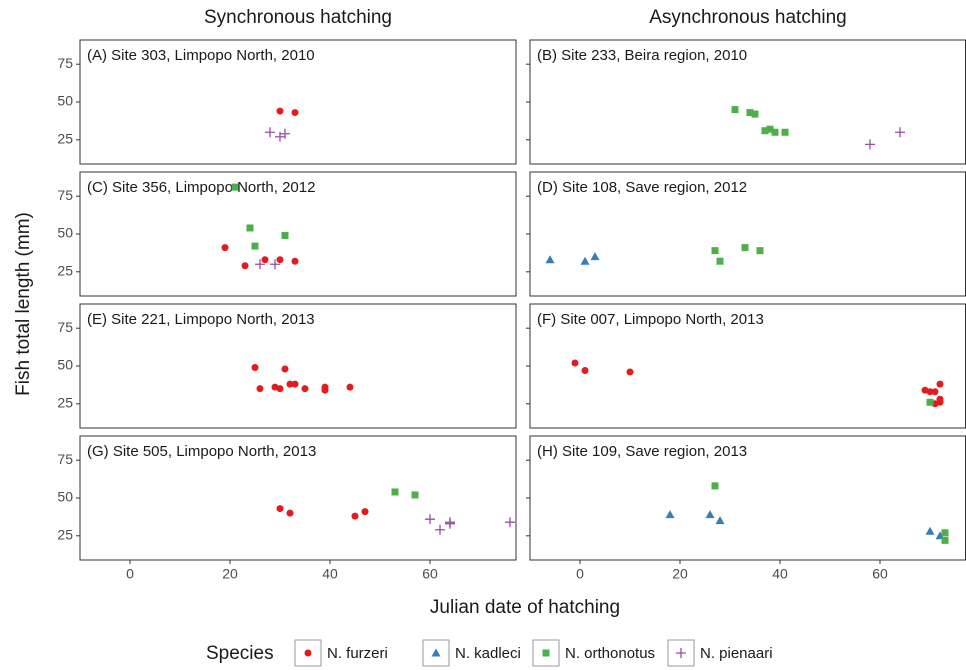 This screenshot has height=670, width=966. What do you see at coordinates (525, 607) in the screenshot?
I see `x-axis-label: Julian date of hatching` at bounding box center [525, 607].